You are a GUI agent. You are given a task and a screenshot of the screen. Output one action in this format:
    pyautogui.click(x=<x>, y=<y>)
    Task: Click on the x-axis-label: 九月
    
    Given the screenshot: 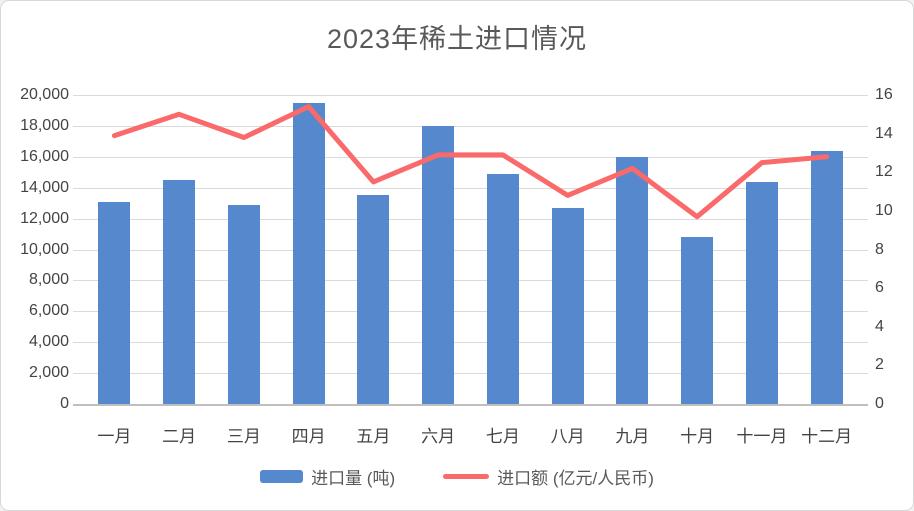 What is the action you would take?
    pyautogui.click(x=632, y=436)
    